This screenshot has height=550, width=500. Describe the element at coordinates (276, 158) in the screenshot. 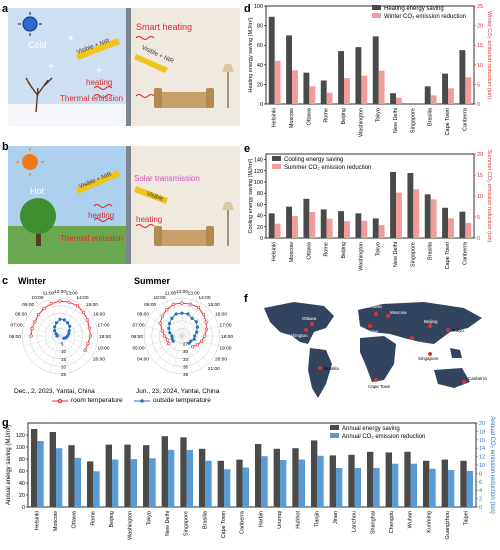

I see `chart-e-legend-swatch-primary` at that location.